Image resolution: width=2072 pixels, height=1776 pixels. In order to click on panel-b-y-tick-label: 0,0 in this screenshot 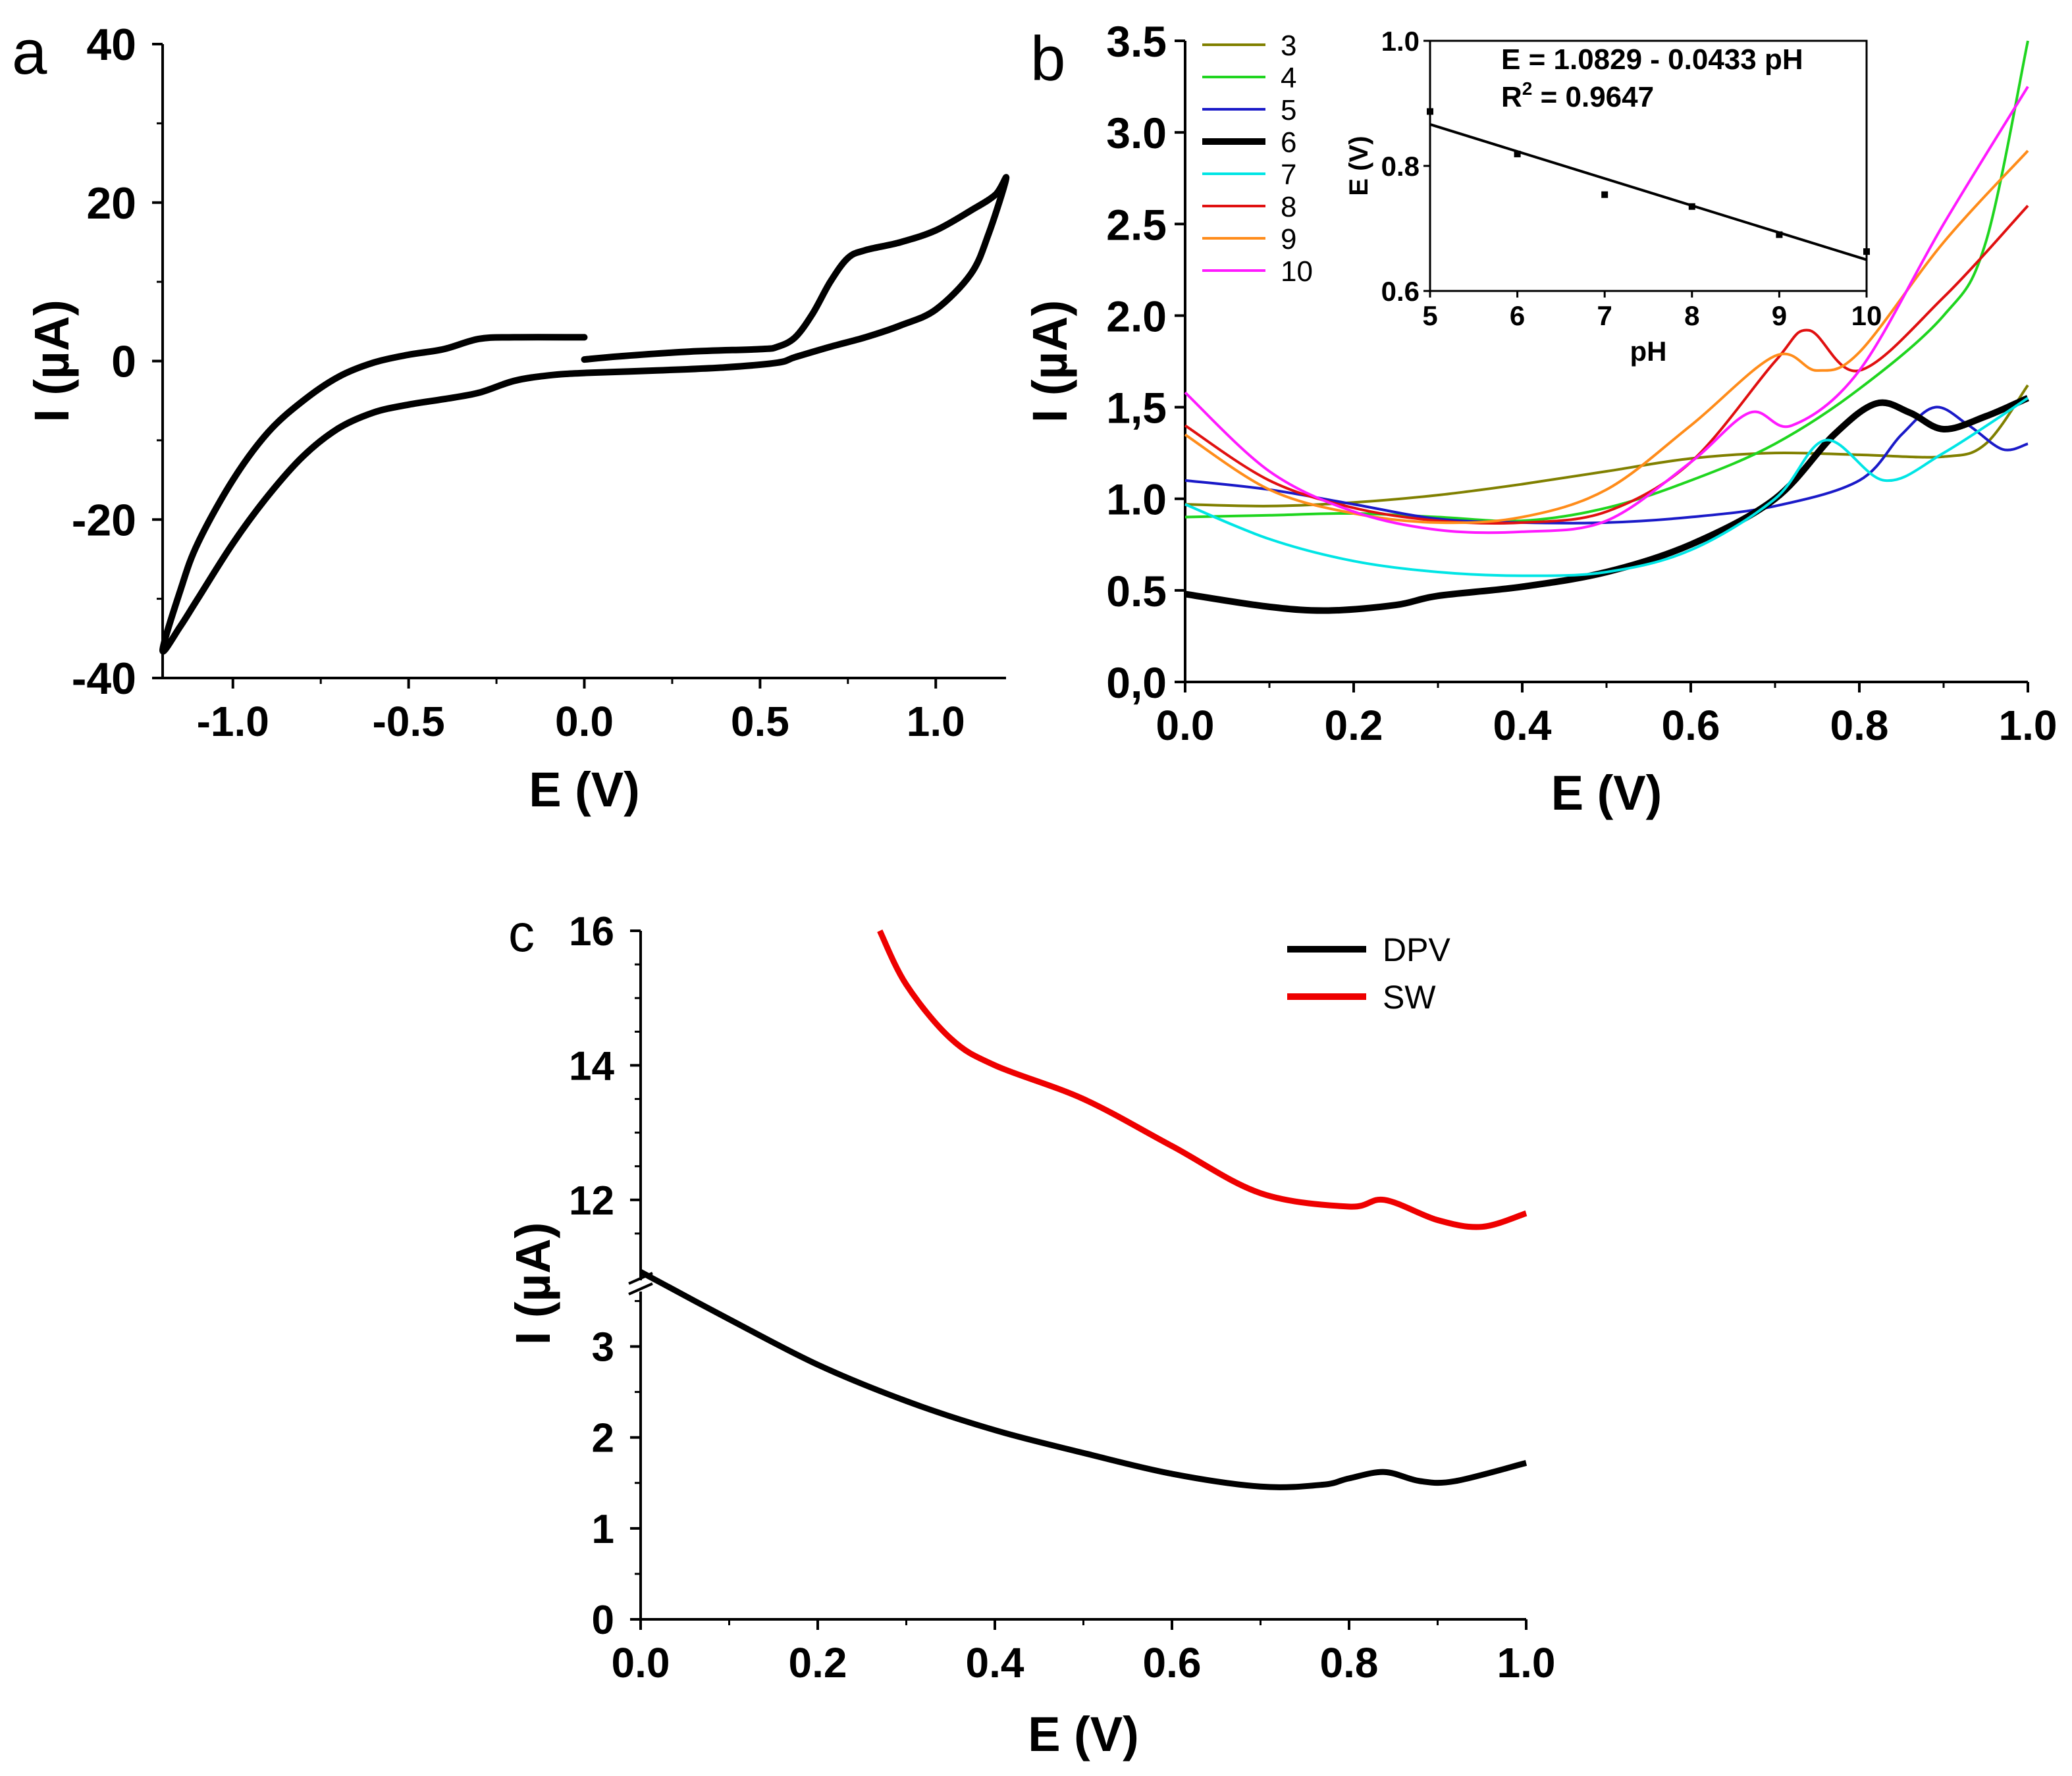, I will do `click(1137, 682)`.